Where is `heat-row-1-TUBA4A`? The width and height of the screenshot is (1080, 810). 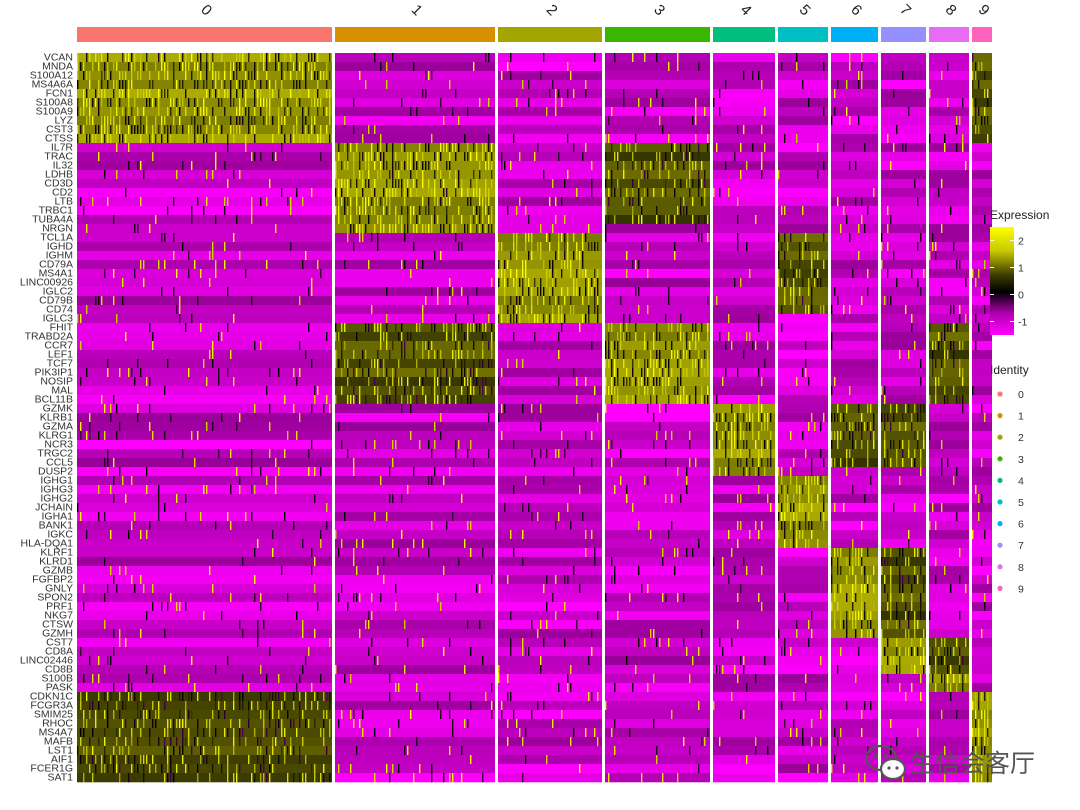 heat-row-1-TUBA4A is located at coordinates (415, 220).